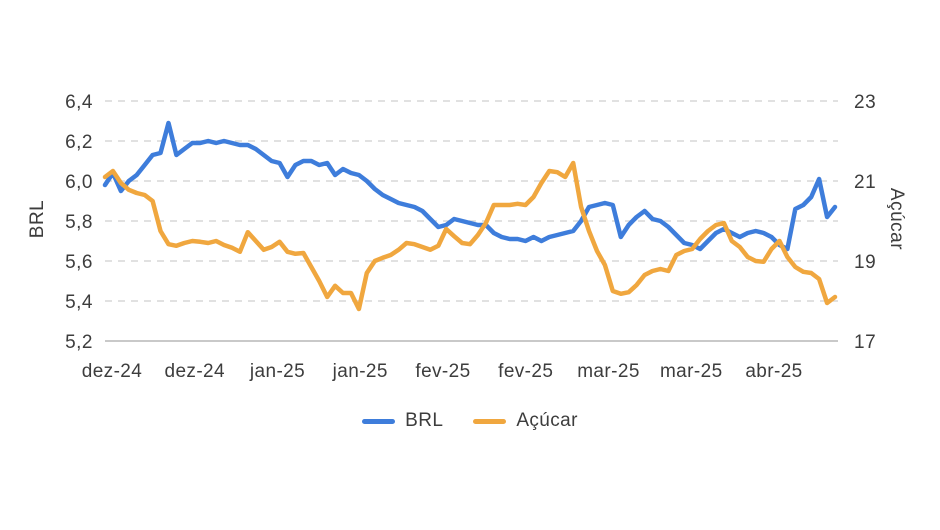 Image resolution: width=940 pixels, height=530 pixels. I want to click on legend-item-brl: BRL, so click(402, 421).